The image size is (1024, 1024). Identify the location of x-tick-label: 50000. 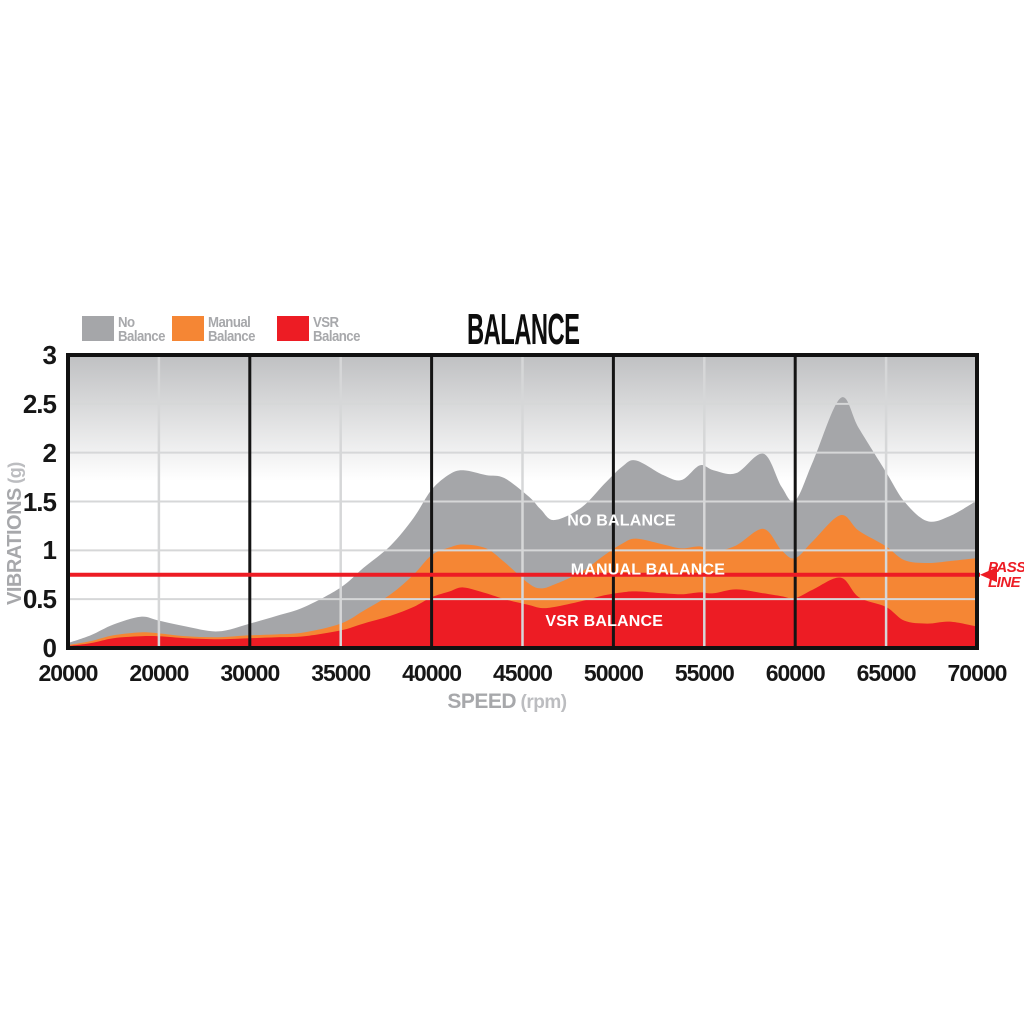
(613, 673).